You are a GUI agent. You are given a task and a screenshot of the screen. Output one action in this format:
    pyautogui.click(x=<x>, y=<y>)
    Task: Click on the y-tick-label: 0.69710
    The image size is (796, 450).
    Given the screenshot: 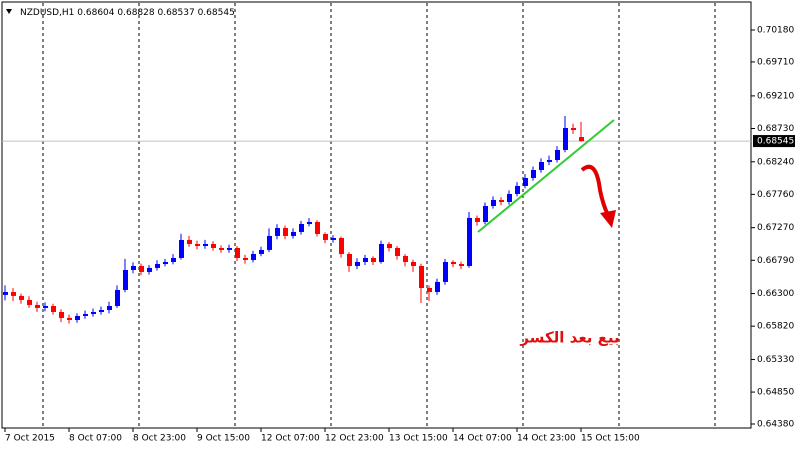 What is the action you would take?
    pyautogui.click(x=775, y=62)
    